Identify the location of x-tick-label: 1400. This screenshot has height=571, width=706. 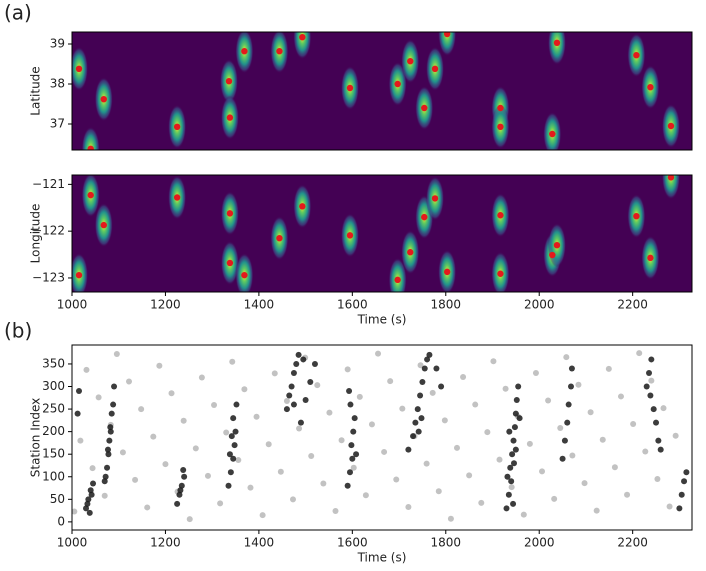
(259, 305).